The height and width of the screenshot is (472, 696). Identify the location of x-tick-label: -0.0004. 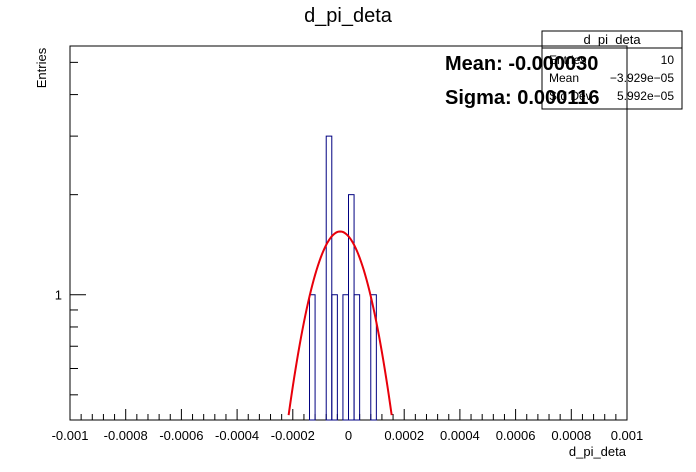
(237, 435).